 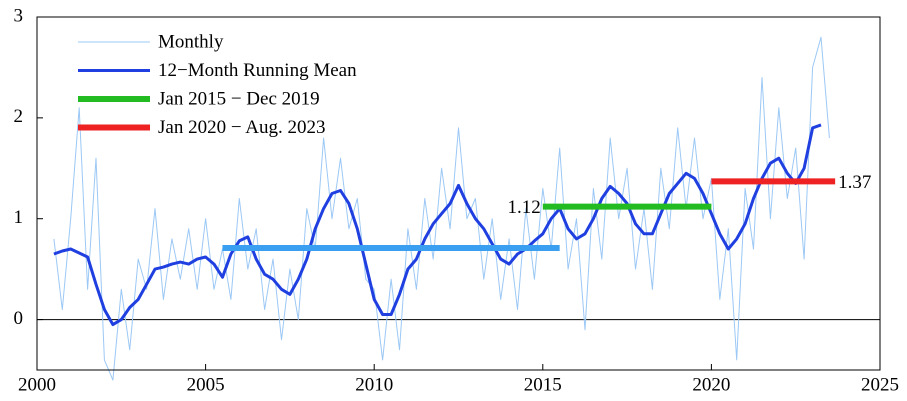 I want to click on y-tick-label: 2, so click(x=19, y=116).